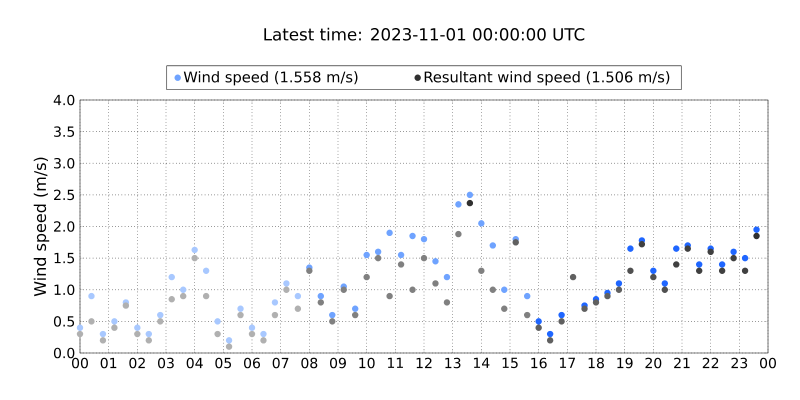 The width and height of the screenshot is (800, 400). I want to click on x-tick-label: 19, so click(625, 363).